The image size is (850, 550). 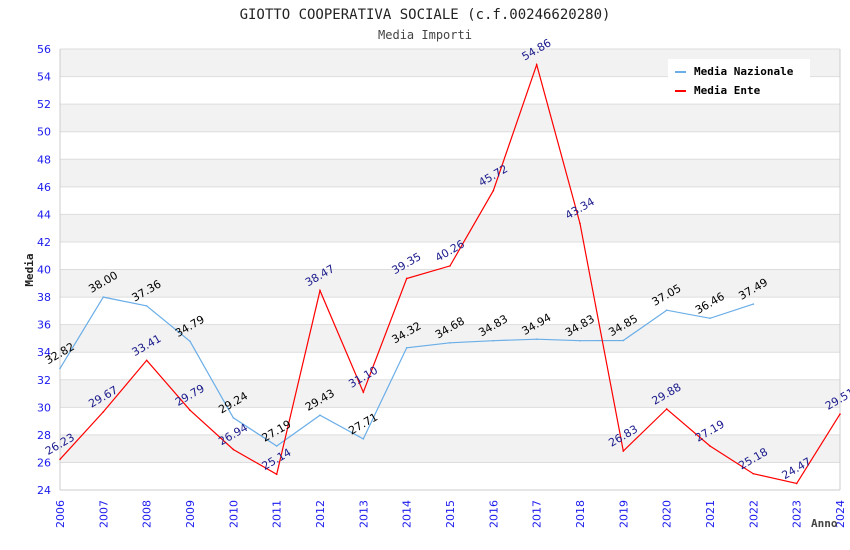 What do you see at coordinates (147, 514) in the screenshot?
I see `x-tick-label: 2008` at bounding box center [147, 514].